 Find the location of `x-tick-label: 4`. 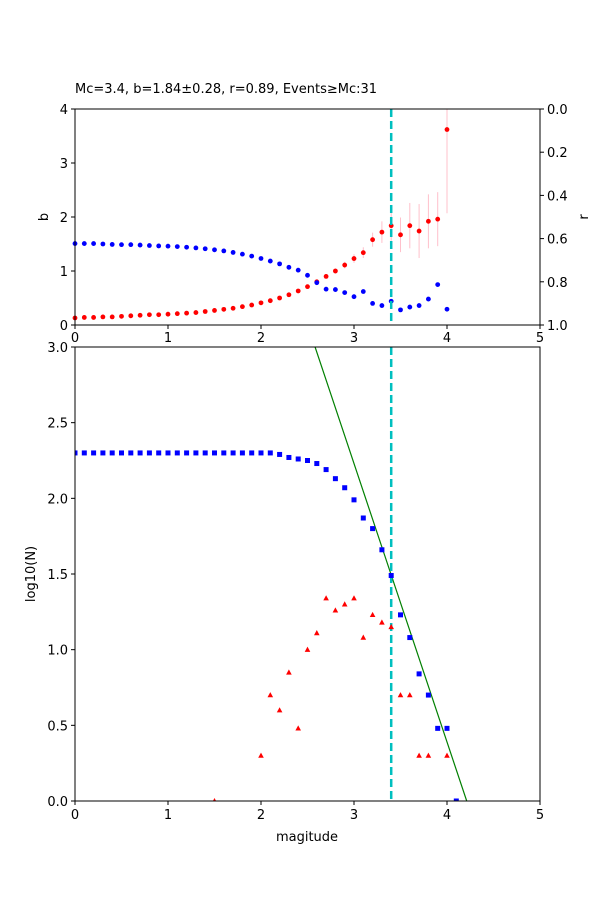

x-tick-label: 4 is located at coordinates (447, 338).